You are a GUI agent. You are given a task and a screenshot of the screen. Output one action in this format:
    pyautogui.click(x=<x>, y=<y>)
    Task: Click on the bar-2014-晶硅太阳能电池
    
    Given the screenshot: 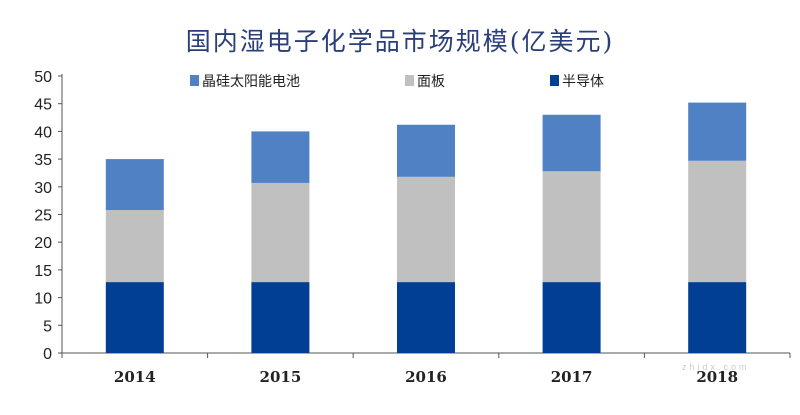 What is the action you would take?
    pyautogui.click(x=134, y=185)
    